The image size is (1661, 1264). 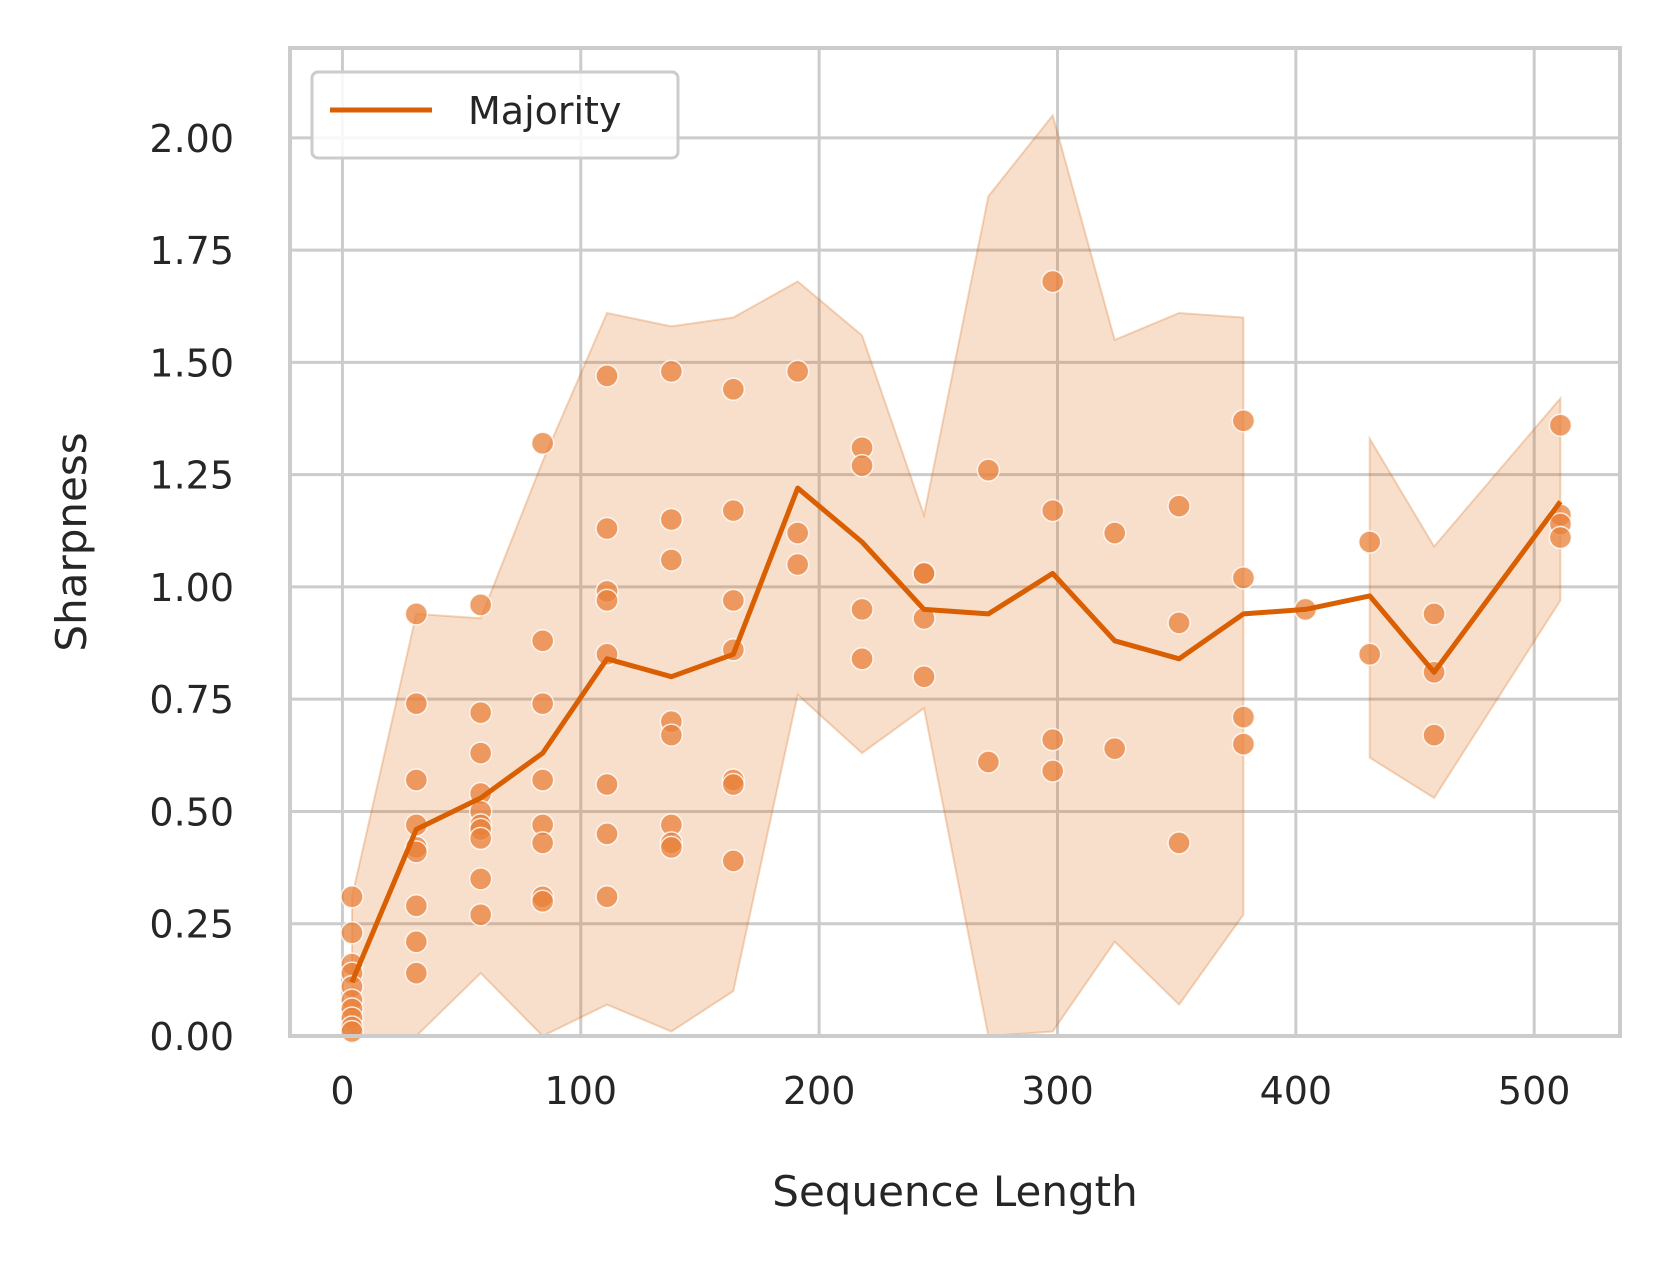 I want to click on x-tick-label-4: 400, so click(x=1296, y=1091).